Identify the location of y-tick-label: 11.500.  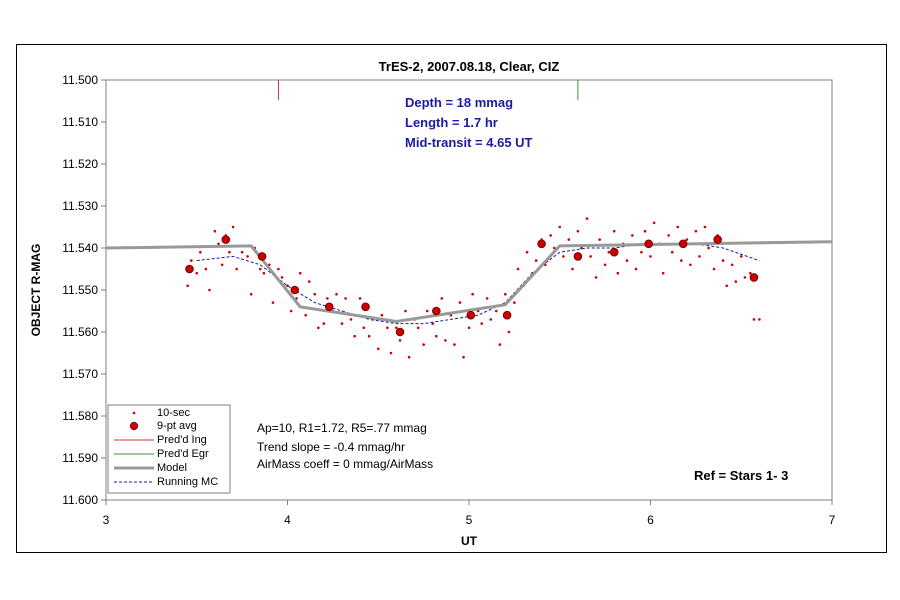
(80, 80).